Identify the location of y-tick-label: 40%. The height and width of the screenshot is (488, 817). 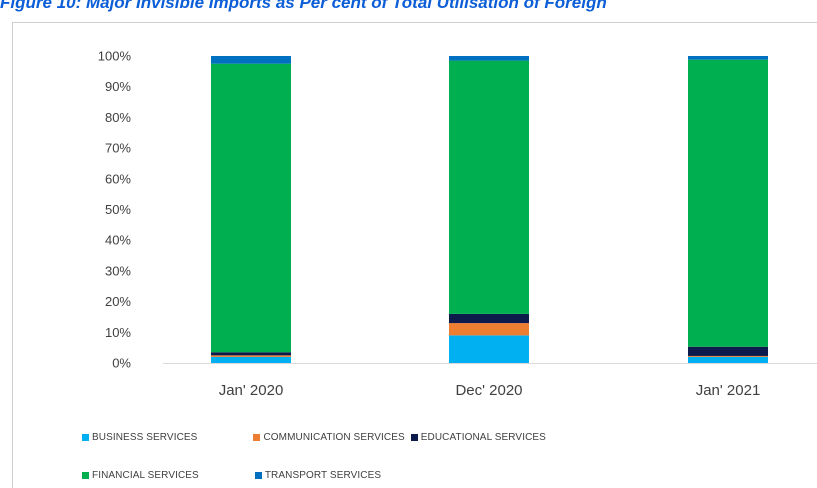
(118, 240).